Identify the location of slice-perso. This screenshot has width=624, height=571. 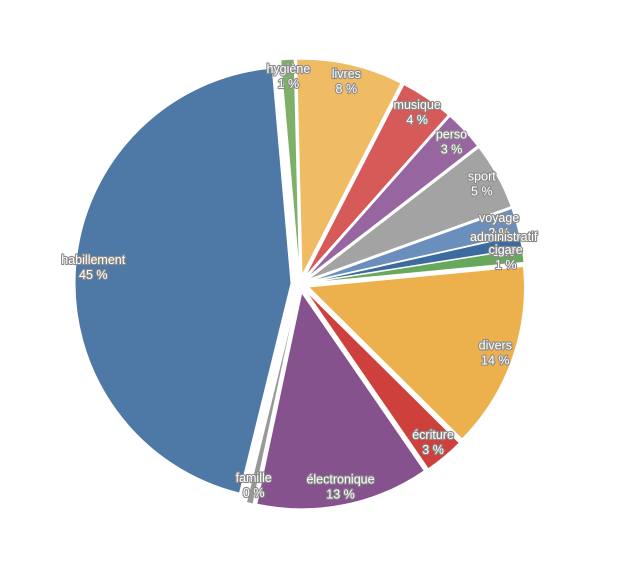
(392, 197).